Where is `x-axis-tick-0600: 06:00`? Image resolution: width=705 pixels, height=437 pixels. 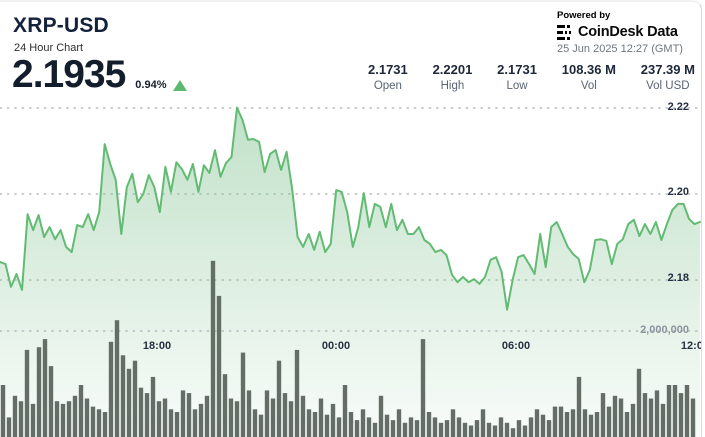 x-axis-tick-0600: 06:00 is located at coordinates (516, 346).